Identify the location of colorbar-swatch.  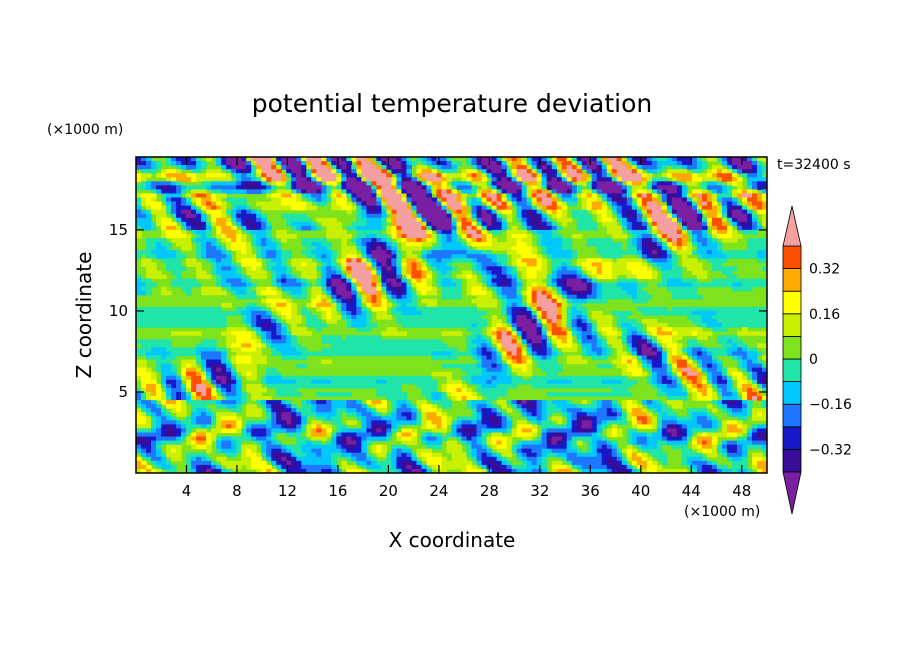
(792, 460).